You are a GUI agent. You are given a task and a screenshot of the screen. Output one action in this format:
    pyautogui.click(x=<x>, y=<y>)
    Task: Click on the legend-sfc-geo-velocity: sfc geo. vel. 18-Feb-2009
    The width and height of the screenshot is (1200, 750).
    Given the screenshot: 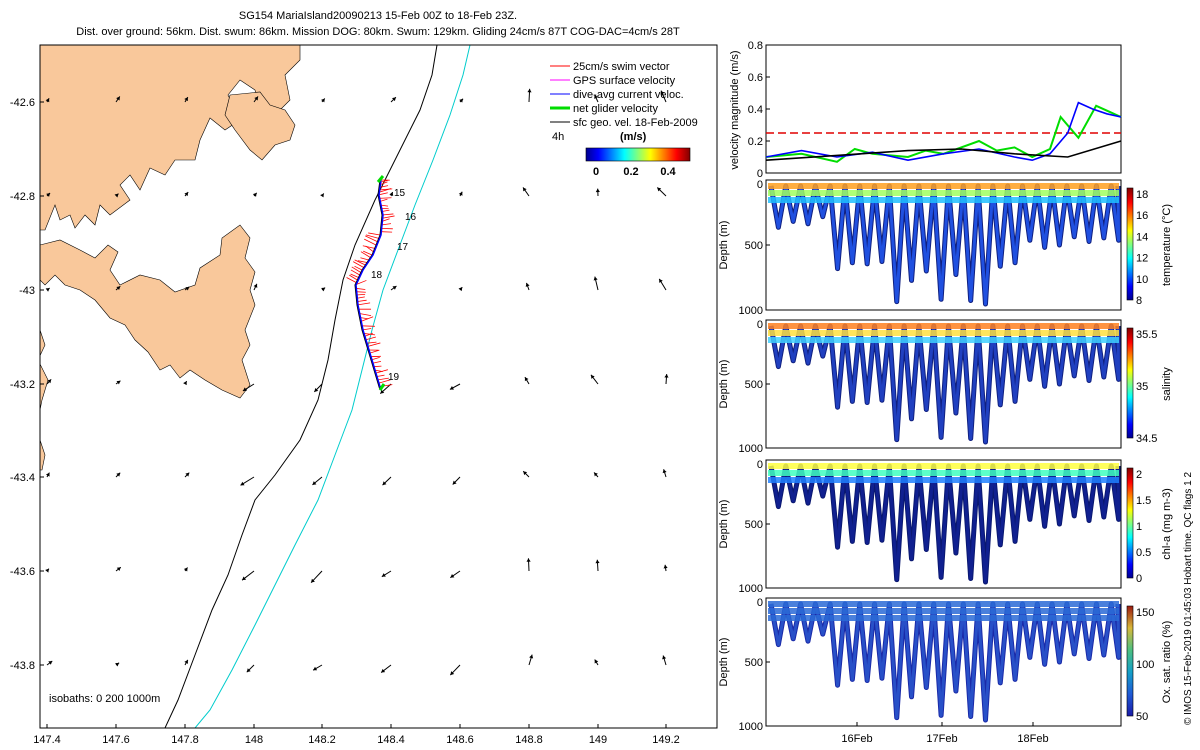 What is the action you would take?
    pyautogui.click(x=635, y=123)
    